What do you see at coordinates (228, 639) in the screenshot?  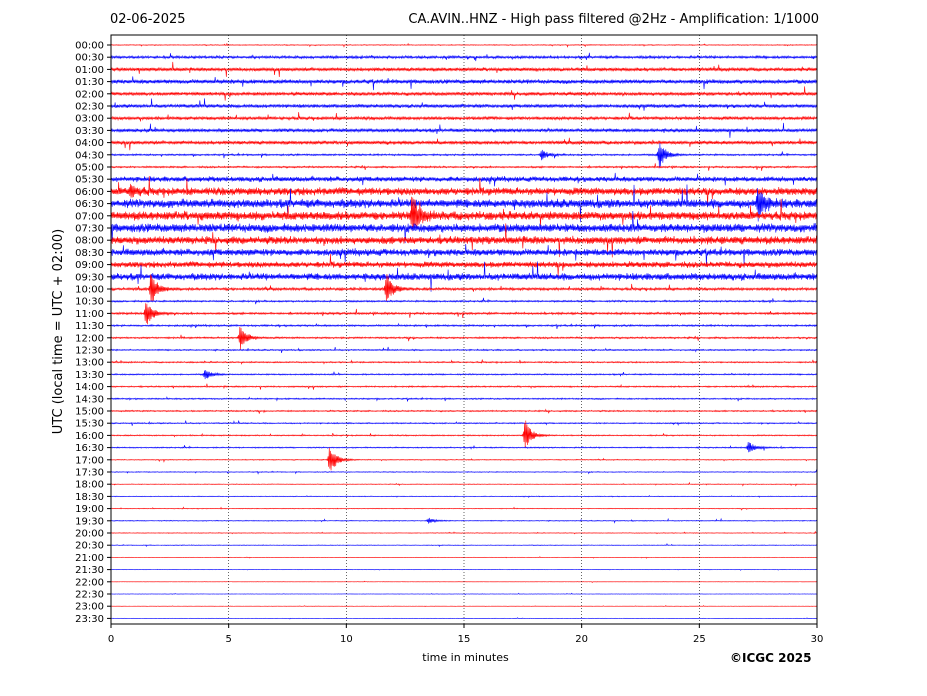 I see `x-tick-label: 5` at bounding box center [228, 639].